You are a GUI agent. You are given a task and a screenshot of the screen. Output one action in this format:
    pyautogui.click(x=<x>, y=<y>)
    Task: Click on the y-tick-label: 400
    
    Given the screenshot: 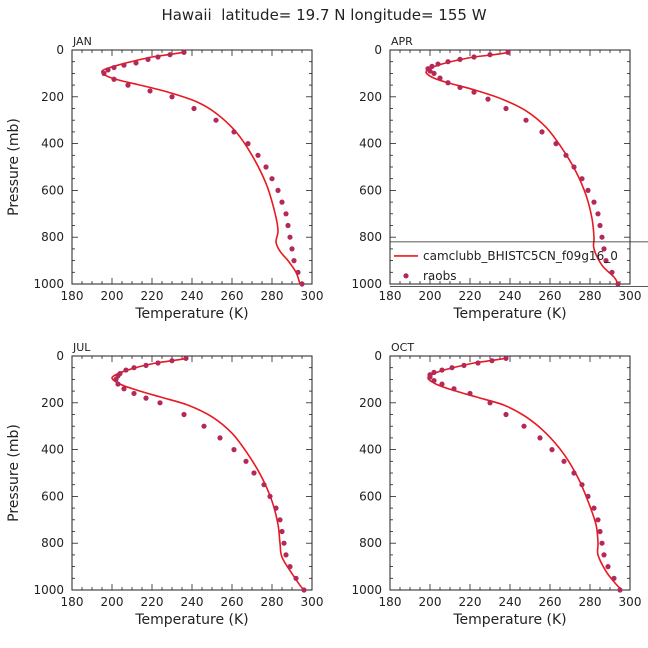 What is the action you would take?
    pyautogui.click(x=370, y=144)
    